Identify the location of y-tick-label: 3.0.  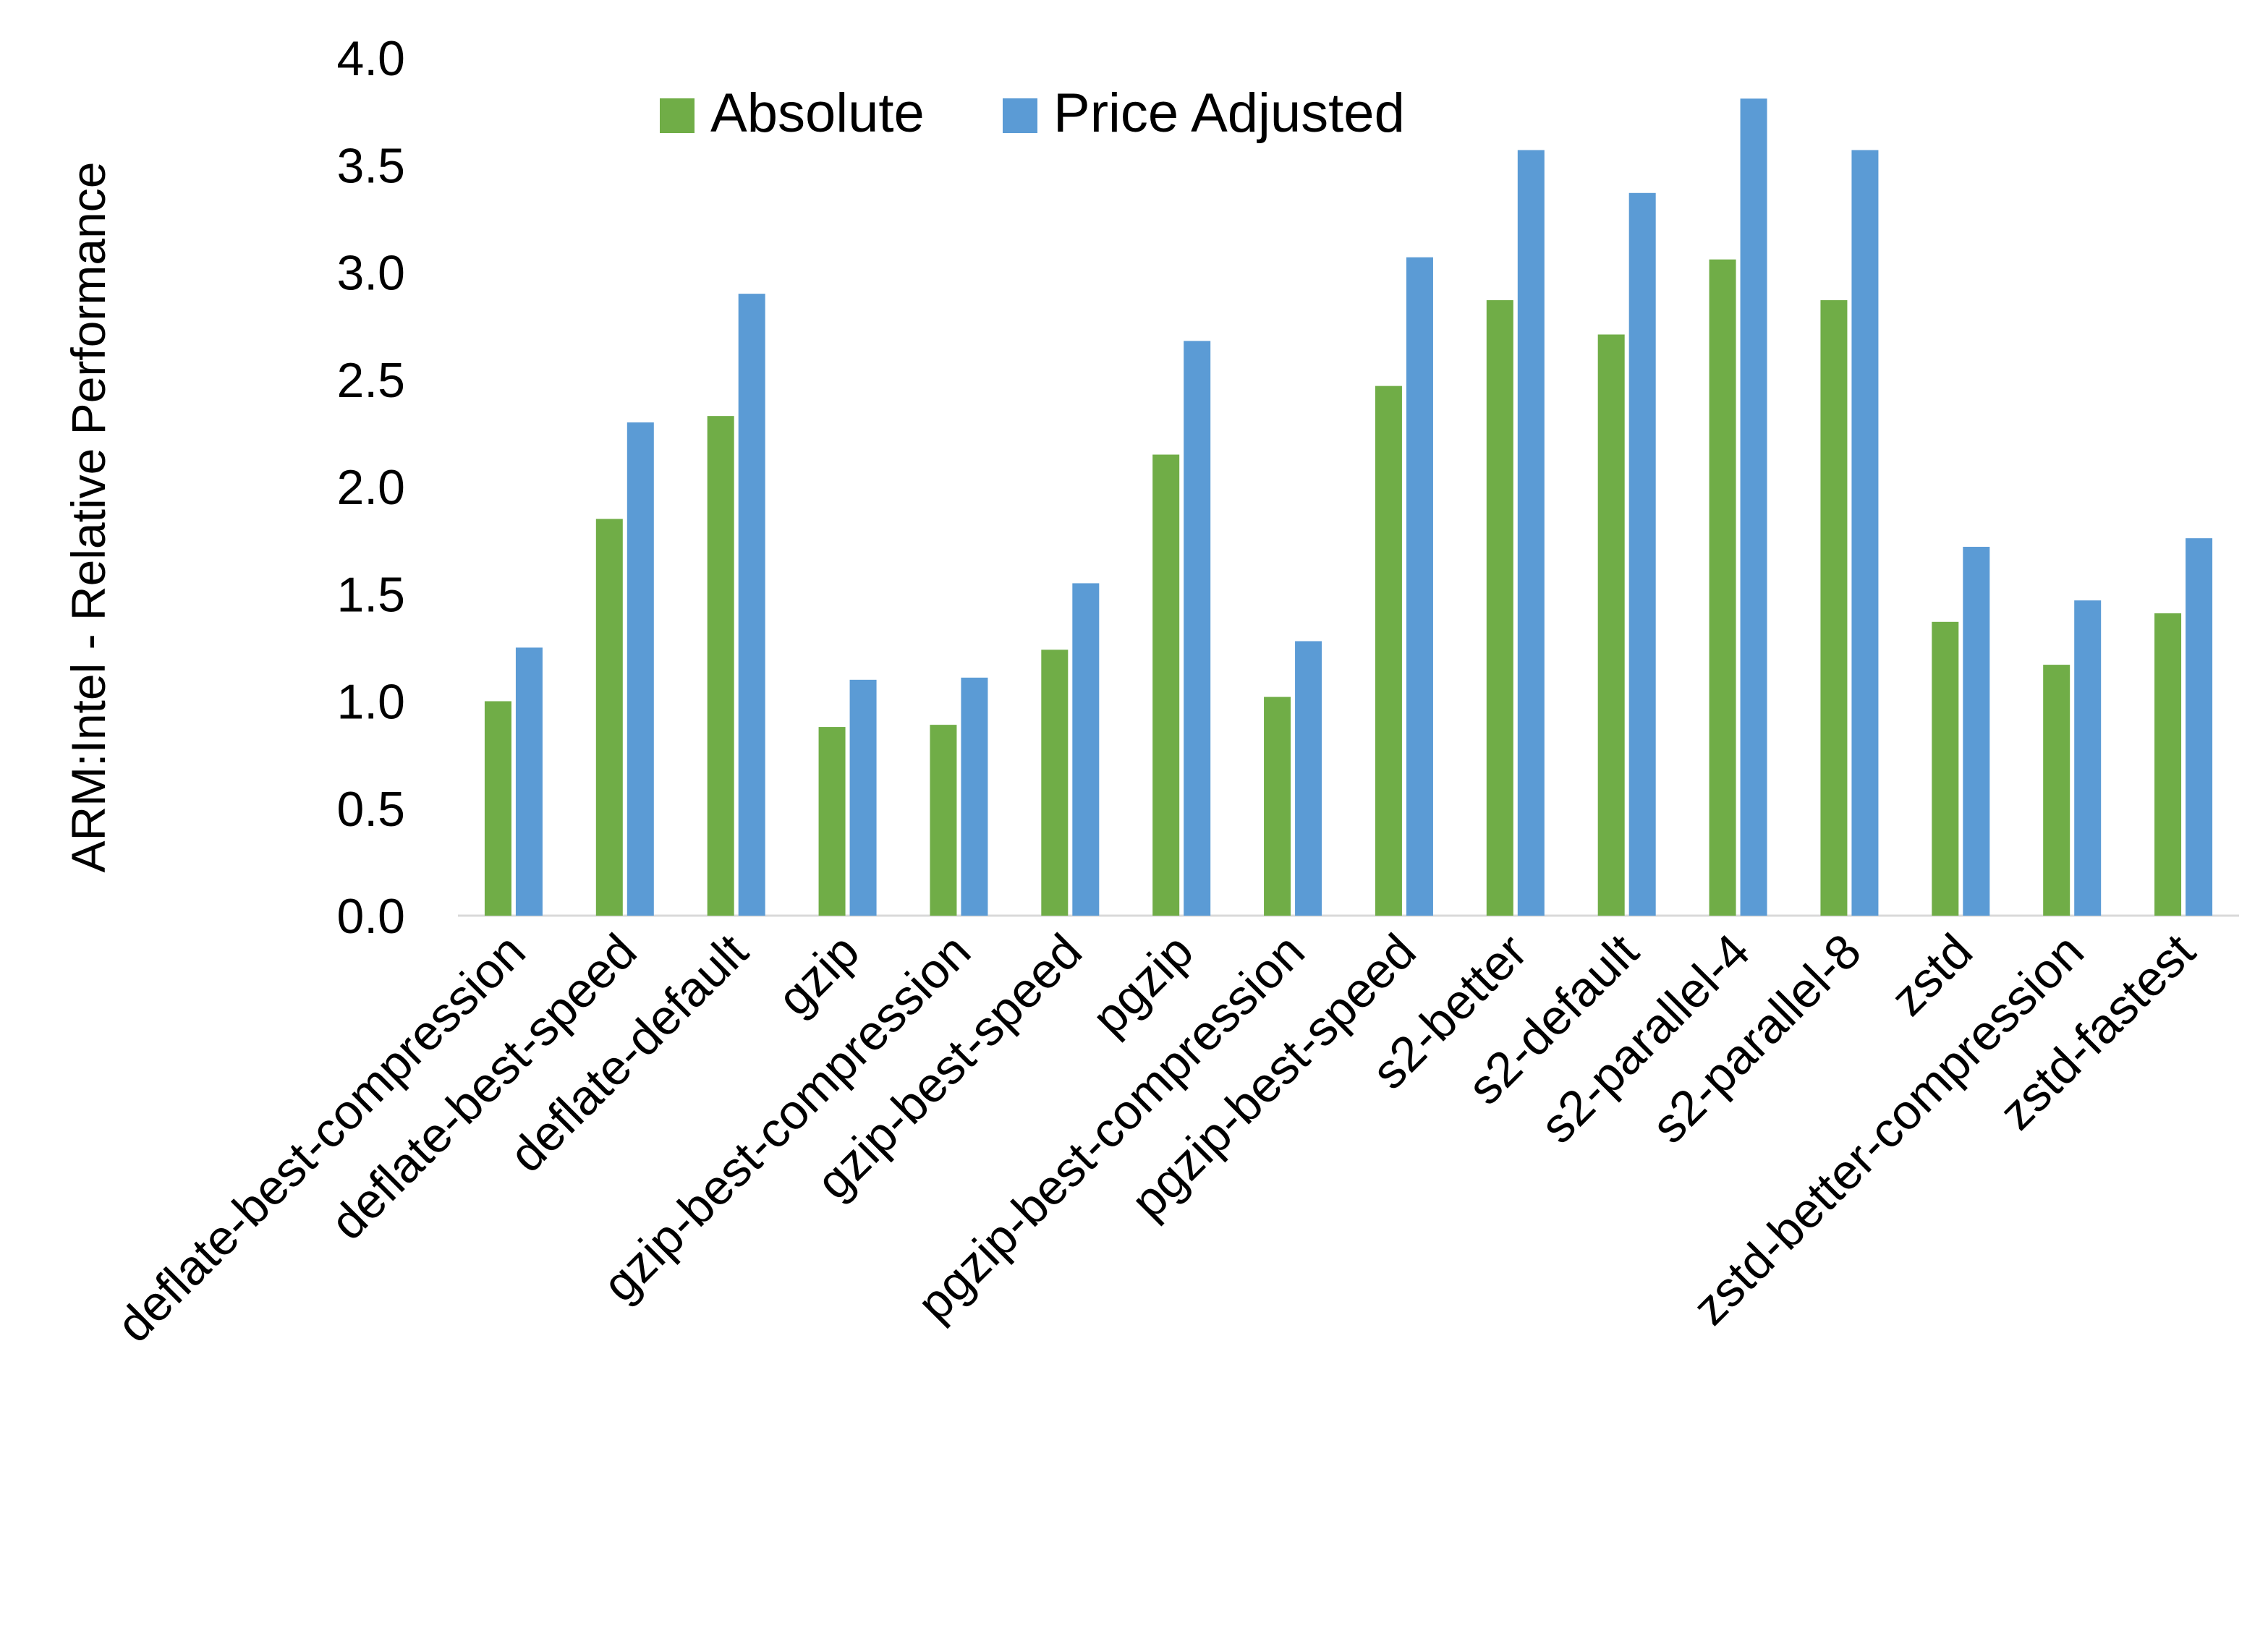
(370, 273).